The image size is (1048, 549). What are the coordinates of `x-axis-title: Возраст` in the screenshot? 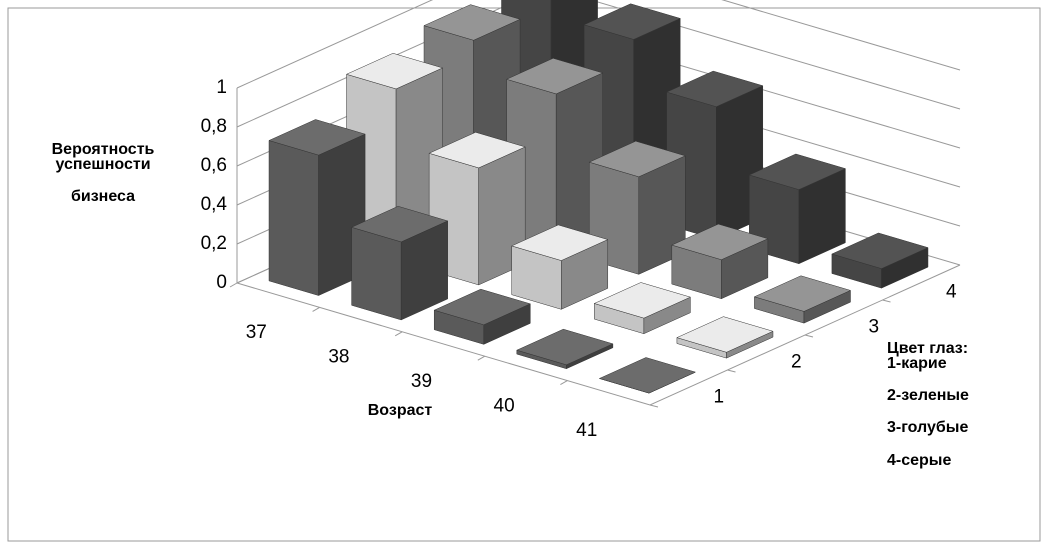 It's located at (400, 410).